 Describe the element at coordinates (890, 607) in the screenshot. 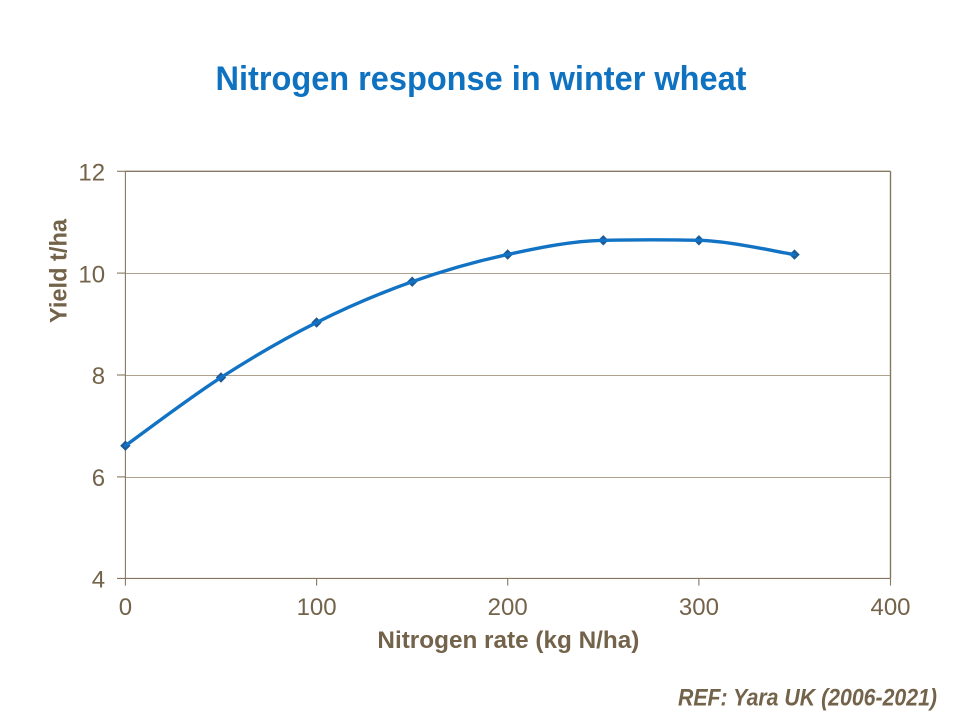

I see `svg-text: 400` at that location.